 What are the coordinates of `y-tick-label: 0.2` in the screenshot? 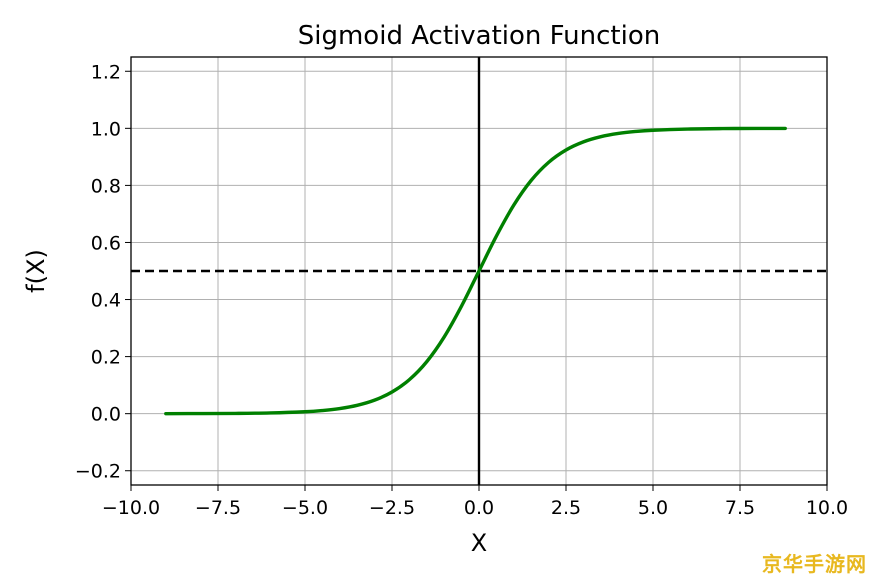 It's located at (106, 358).